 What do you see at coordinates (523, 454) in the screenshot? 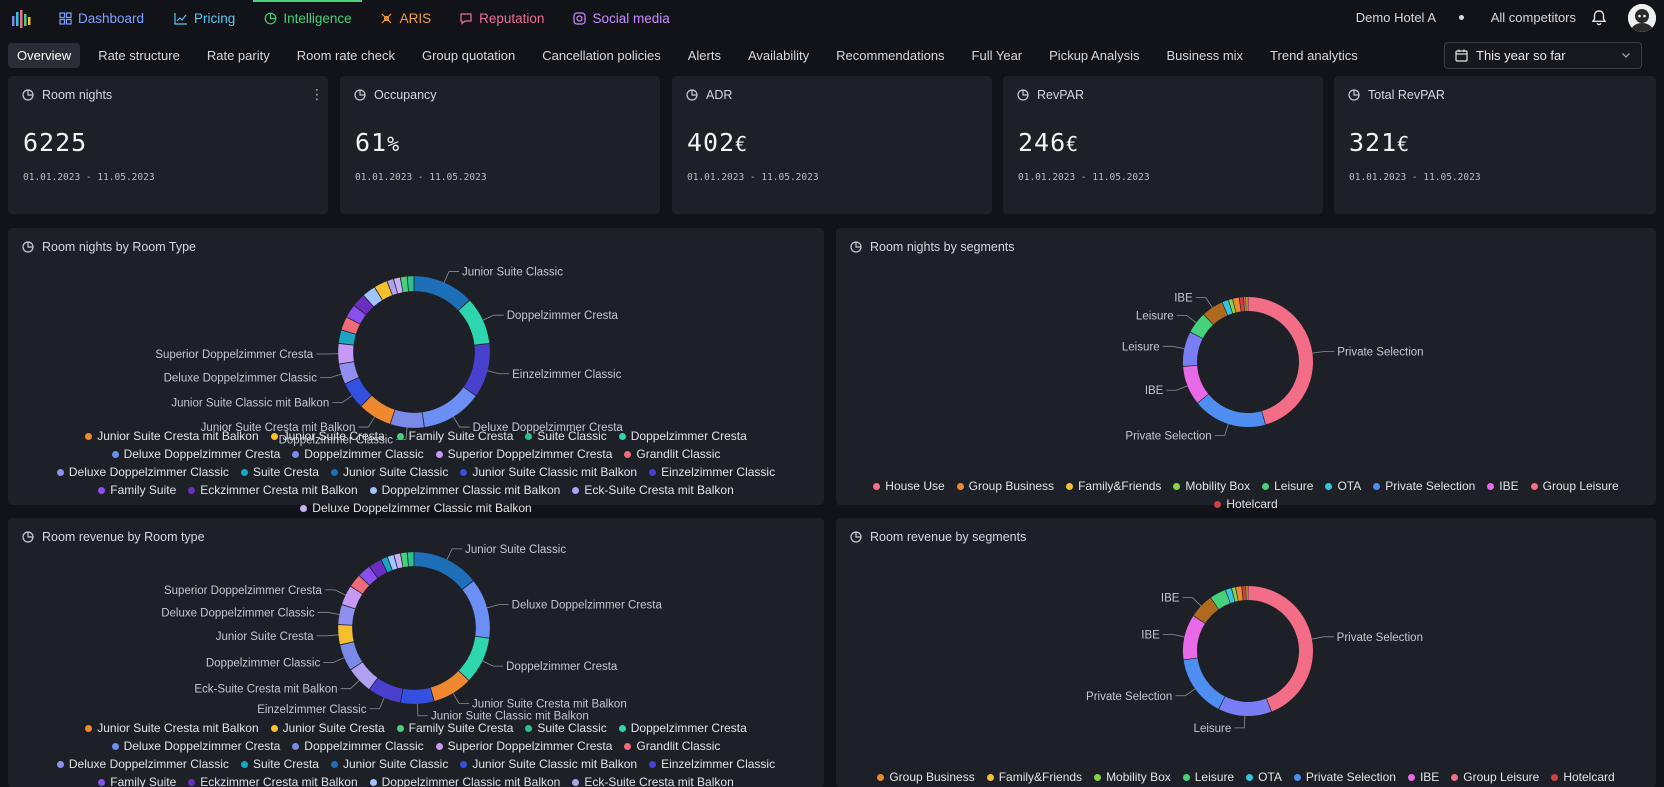
I see `legend-item-superior-doppelzimmer-cresta: Superior Doppelzimmer Cresta` at bounding box center [523, 454].